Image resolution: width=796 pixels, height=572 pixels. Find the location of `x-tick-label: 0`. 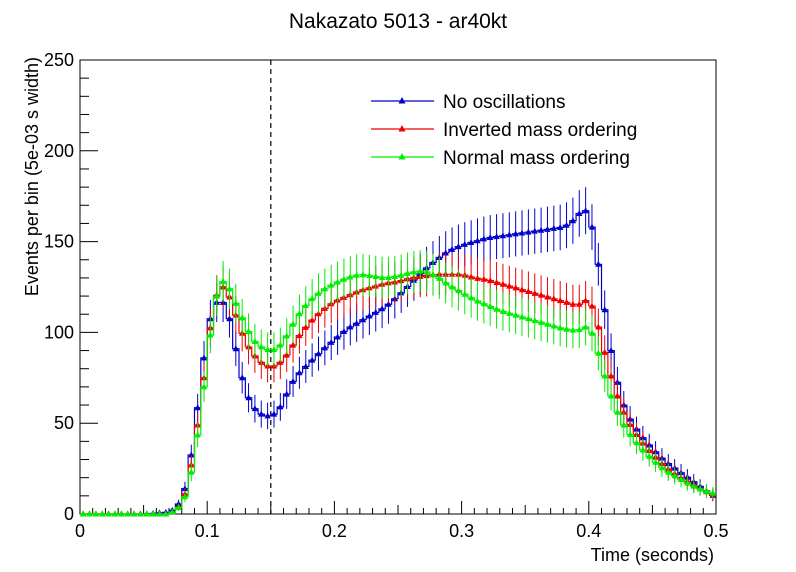

x-tick-label: 0 is located at coordinates (80, 531).